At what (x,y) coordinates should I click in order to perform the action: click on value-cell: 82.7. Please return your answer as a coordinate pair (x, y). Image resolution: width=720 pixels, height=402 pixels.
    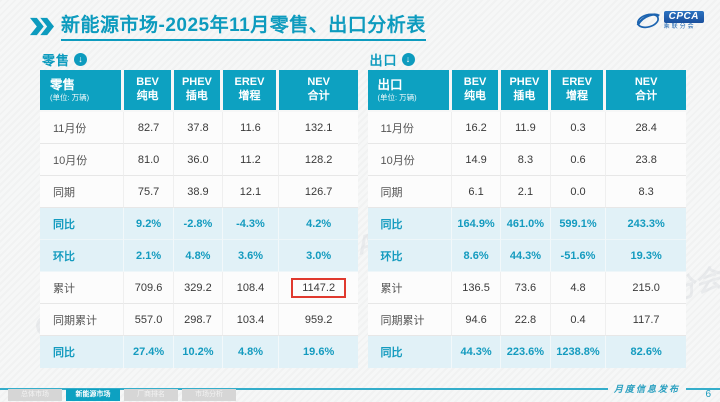
    Looking at the image, I should click on (149, 128).